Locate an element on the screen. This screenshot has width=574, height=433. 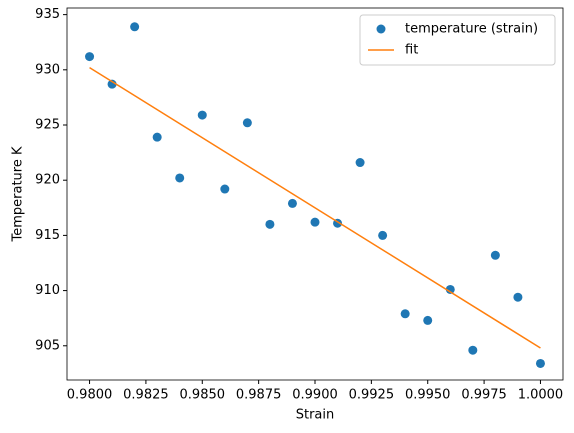
y-tick-label: 930 is located at coordinates (47, 69).